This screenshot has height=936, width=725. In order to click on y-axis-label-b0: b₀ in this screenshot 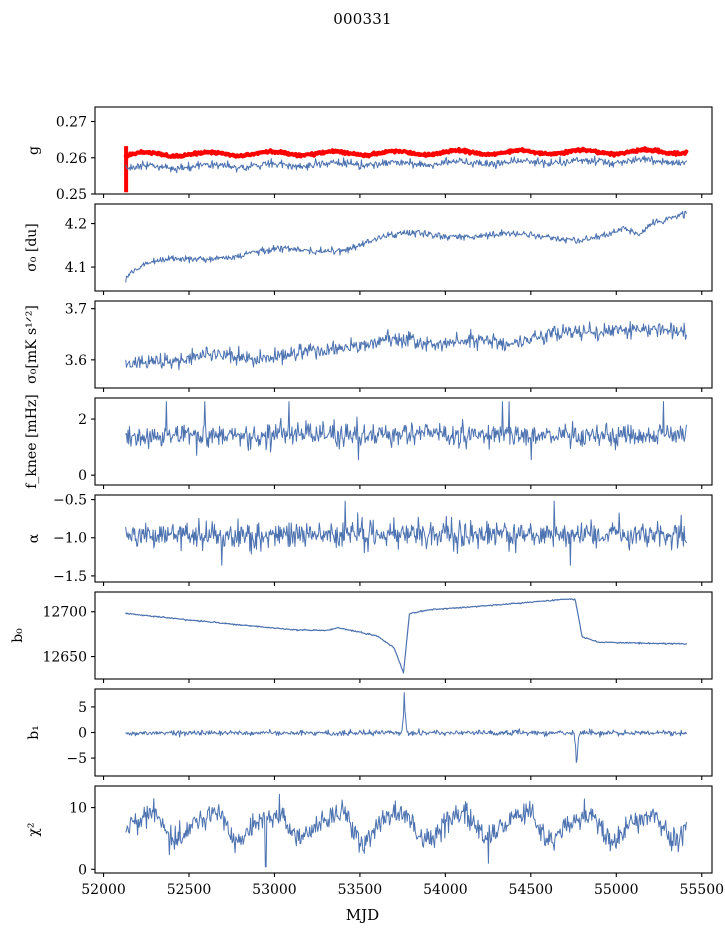, I will do `click(18, 635)`.